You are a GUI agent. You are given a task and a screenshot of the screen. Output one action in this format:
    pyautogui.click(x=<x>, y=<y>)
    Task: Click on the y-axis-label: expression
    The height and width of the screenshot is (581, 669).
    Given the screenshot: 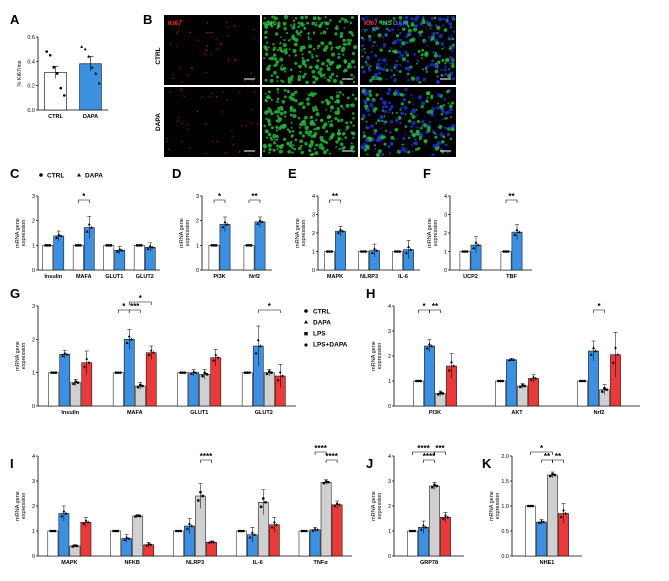 What is the action you would take?
    pyautogui.click(x=24, y=506)
    